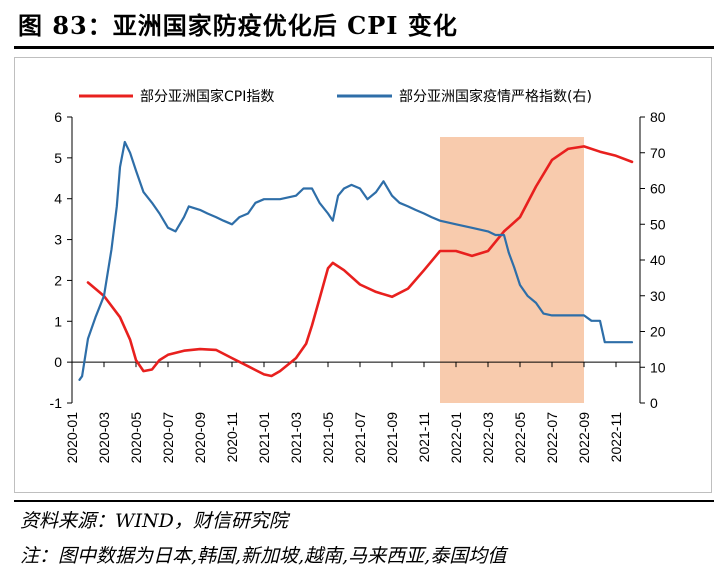 Image resolution: width=721 pixels, height=577 pixels. What do you see at coordinates (58, 321) in the screenshot?
I see `left-tick-label: 1` at bounding box center [58, 321].